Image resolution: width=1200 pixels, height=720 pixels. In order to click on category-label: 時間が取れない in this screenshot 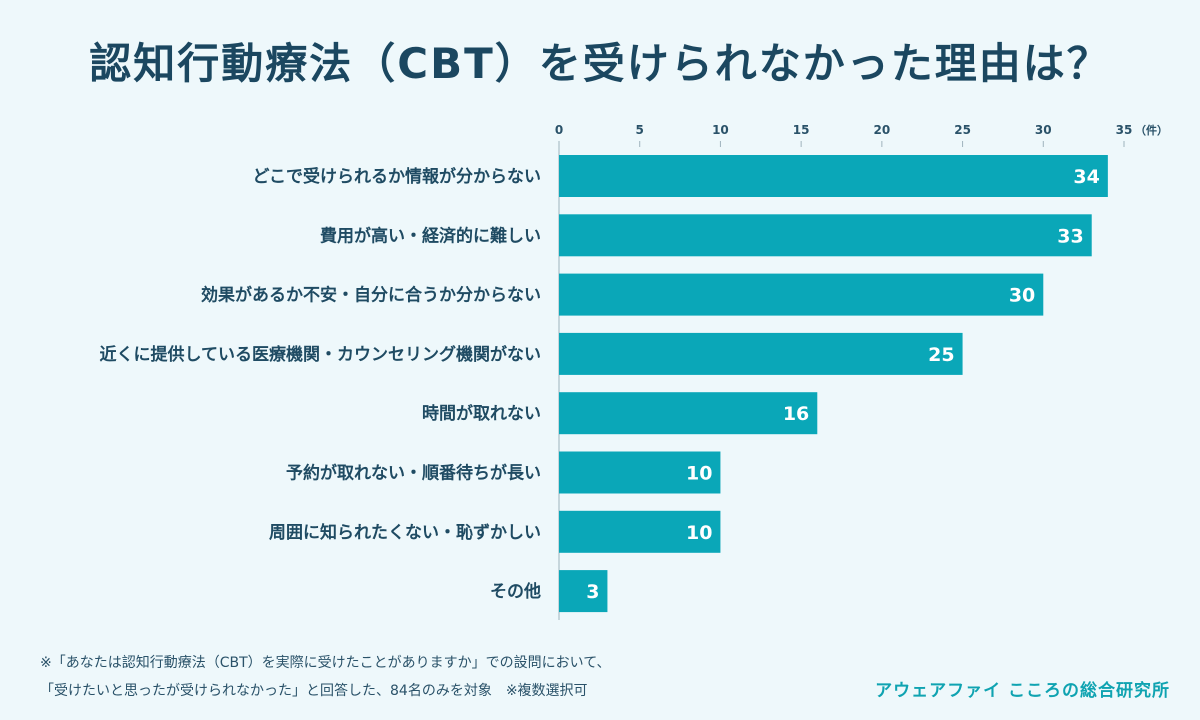, I will do `click(481, 413)`.